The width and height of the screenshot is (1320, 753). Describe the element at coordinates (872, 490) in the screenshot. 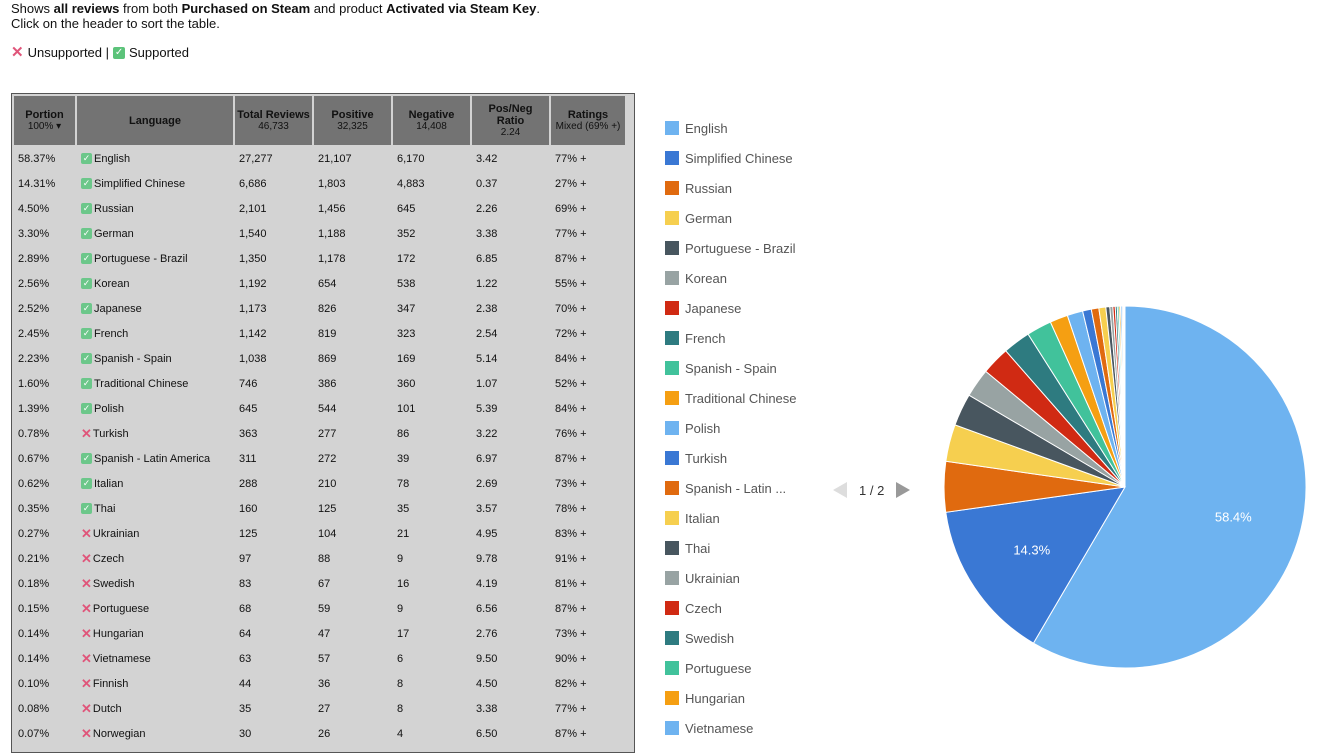

I see `legend-page-indicator: 1 / 2` at that location.